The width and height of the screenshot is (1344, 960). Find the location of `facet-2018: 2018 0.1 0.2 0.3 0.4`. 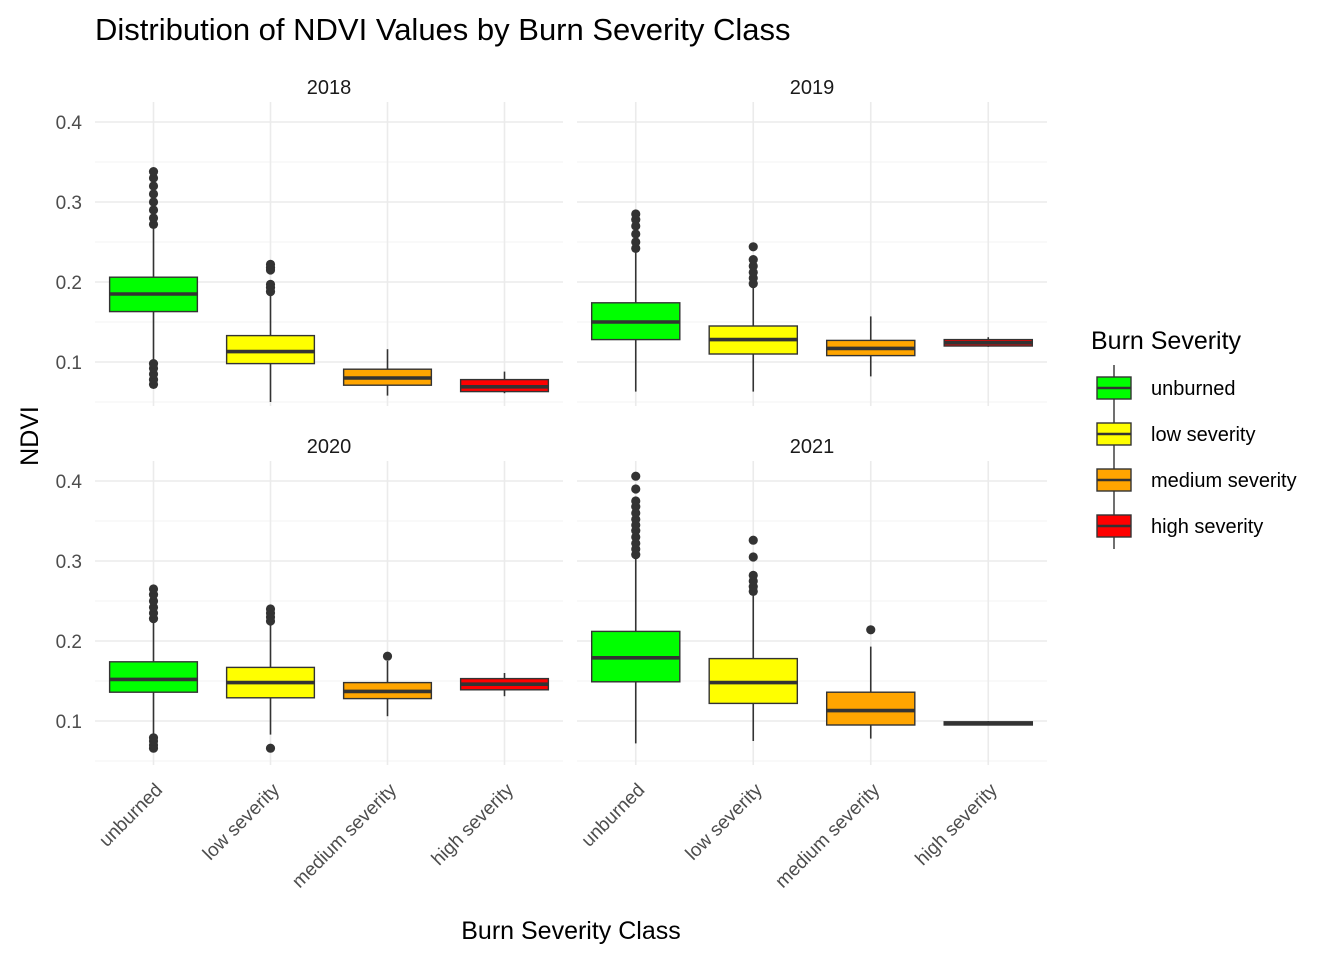

facet-2018: 2018 0.1 0.2 0.3 0.4 is located at coordinates (309, 241).